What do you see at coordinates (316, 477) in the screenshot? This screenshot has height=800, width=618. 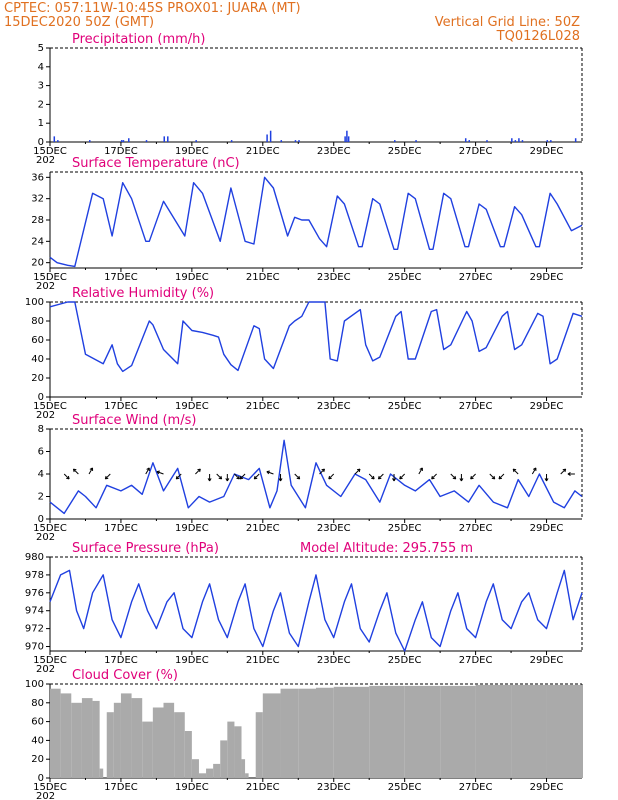 I see `series-line-wind` at bounding box center [316, 477].